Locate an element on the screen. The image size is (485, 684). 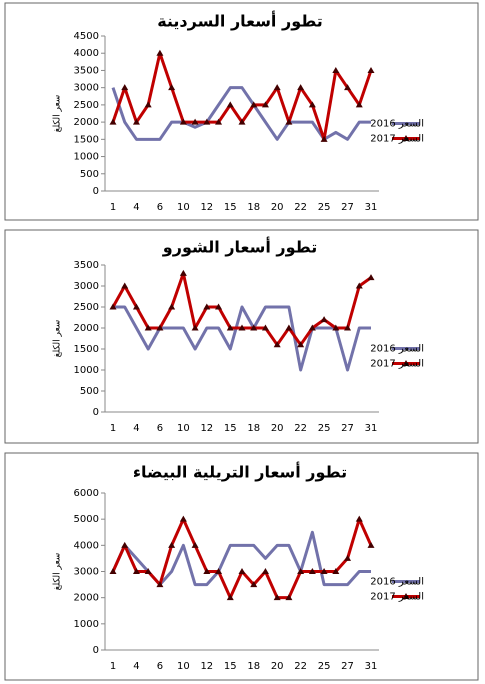
series-line is located at coordinates (241, 113).